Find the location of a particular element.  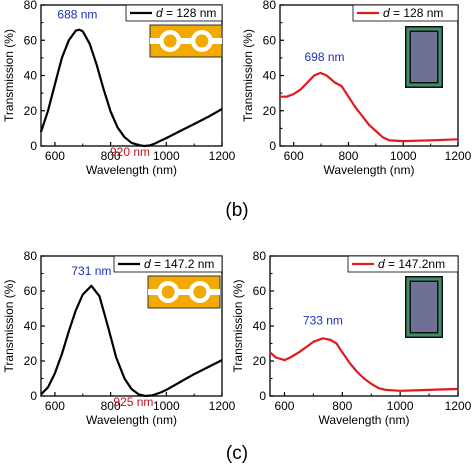

panel-label-b: (b) is located at coordinates (236, 210).